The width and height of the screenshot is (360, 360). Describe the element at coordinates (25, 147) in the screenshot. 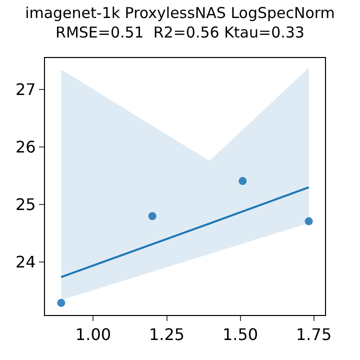

I see `y-tick-label: 26` at that location.